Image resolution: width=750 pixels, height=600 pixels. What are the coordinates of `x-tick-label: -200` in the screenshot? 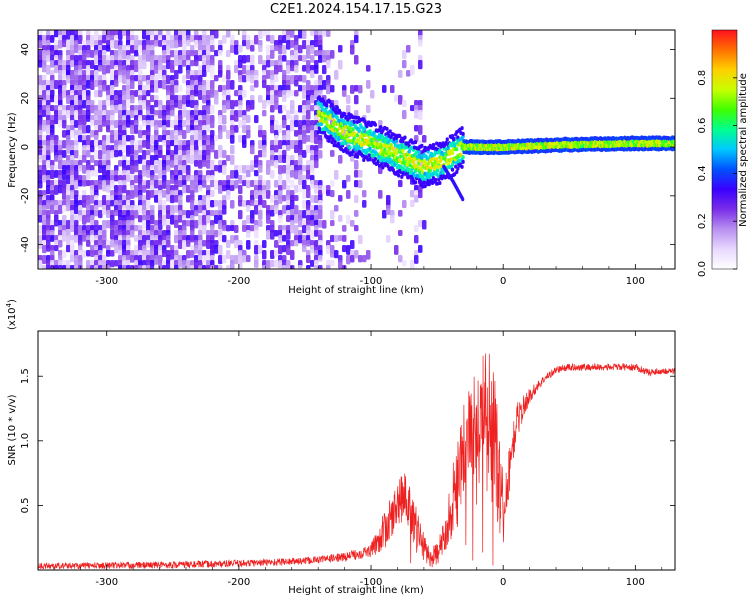 It's located at (239, 281).